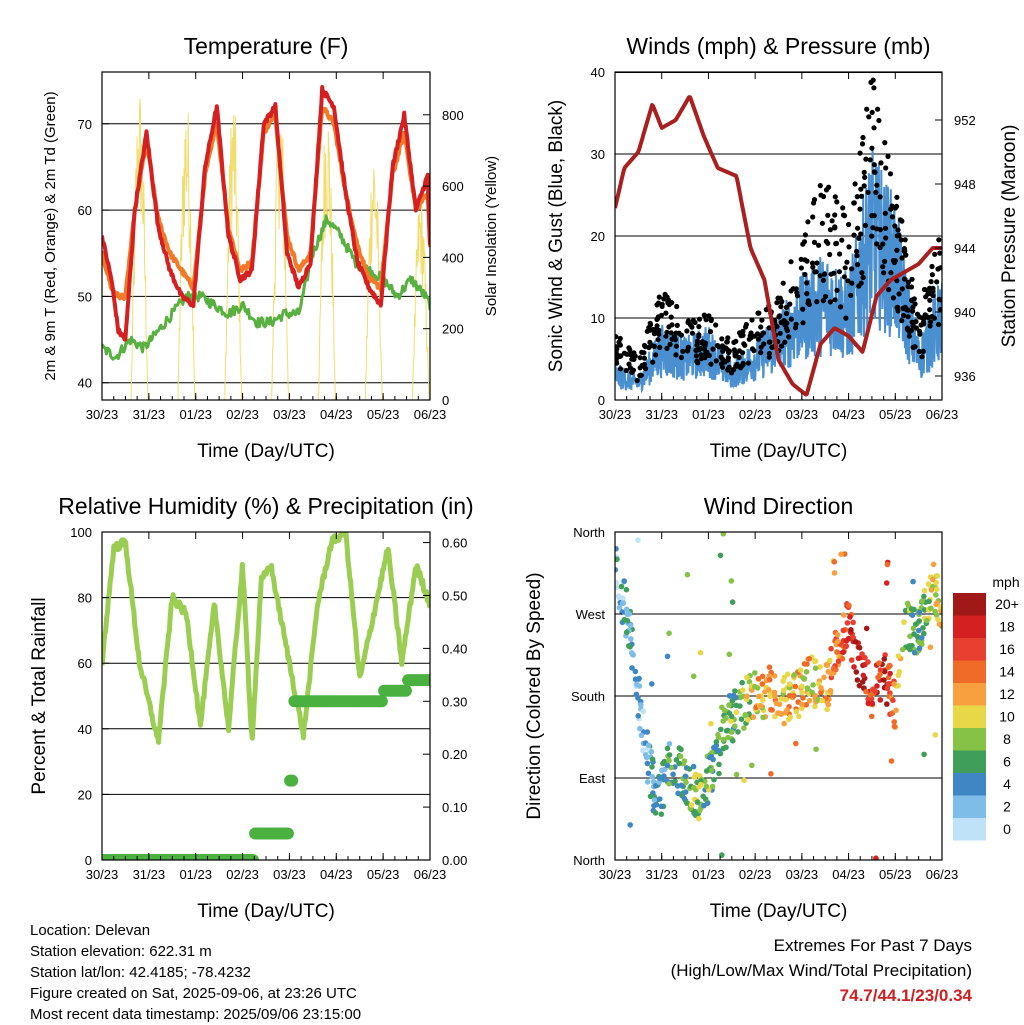 Image resolution: width=1024 pixels, height=1025 pixels. What do you see at coordinates (430, 414) in the screenshot?
I see `panel1-x-tick-label: 06/23` at bounding box center [430, 414].